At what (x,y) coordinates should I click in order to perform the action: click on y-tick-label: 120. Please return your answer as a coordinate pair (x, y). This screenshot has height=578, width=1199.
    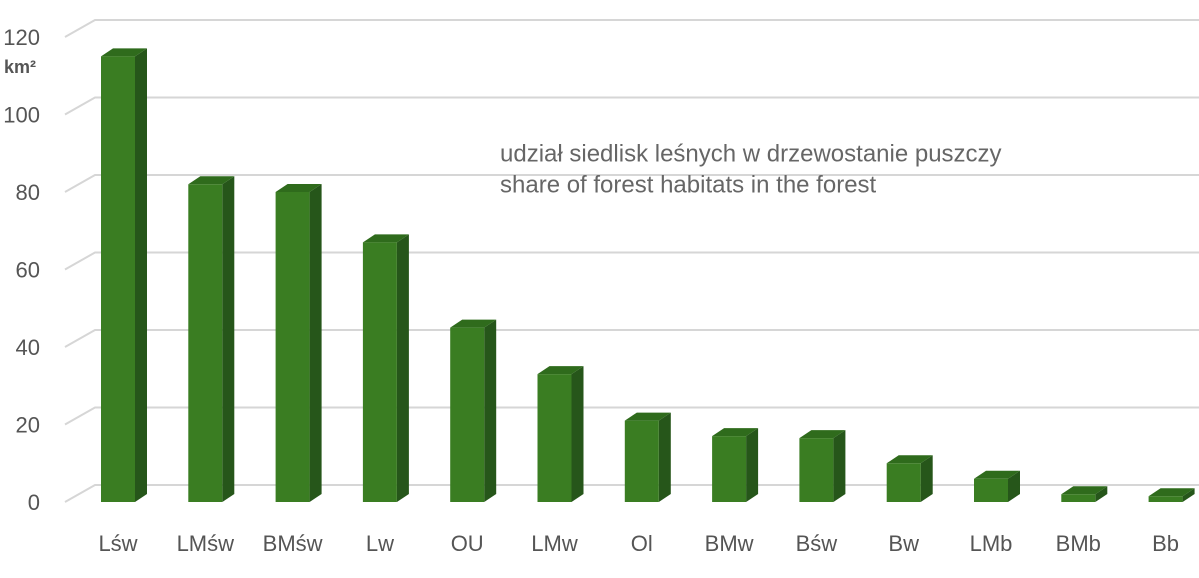
    Looking at the image, I should click on (21, 37).